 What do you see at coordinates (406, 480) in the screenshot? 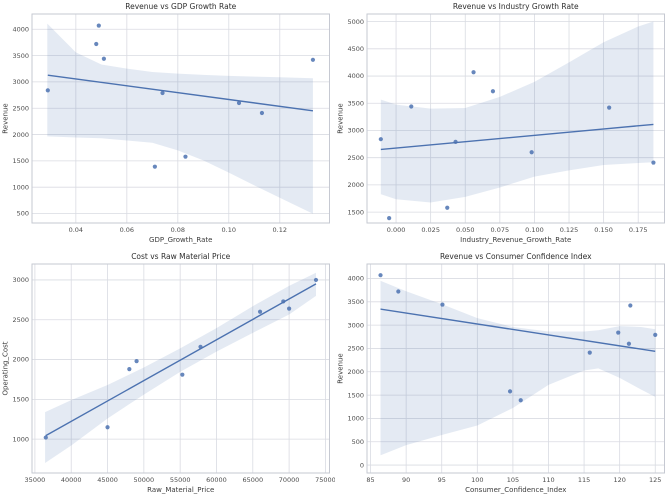
I see `x-tick-label: 90` at bounding box center [406, 480].